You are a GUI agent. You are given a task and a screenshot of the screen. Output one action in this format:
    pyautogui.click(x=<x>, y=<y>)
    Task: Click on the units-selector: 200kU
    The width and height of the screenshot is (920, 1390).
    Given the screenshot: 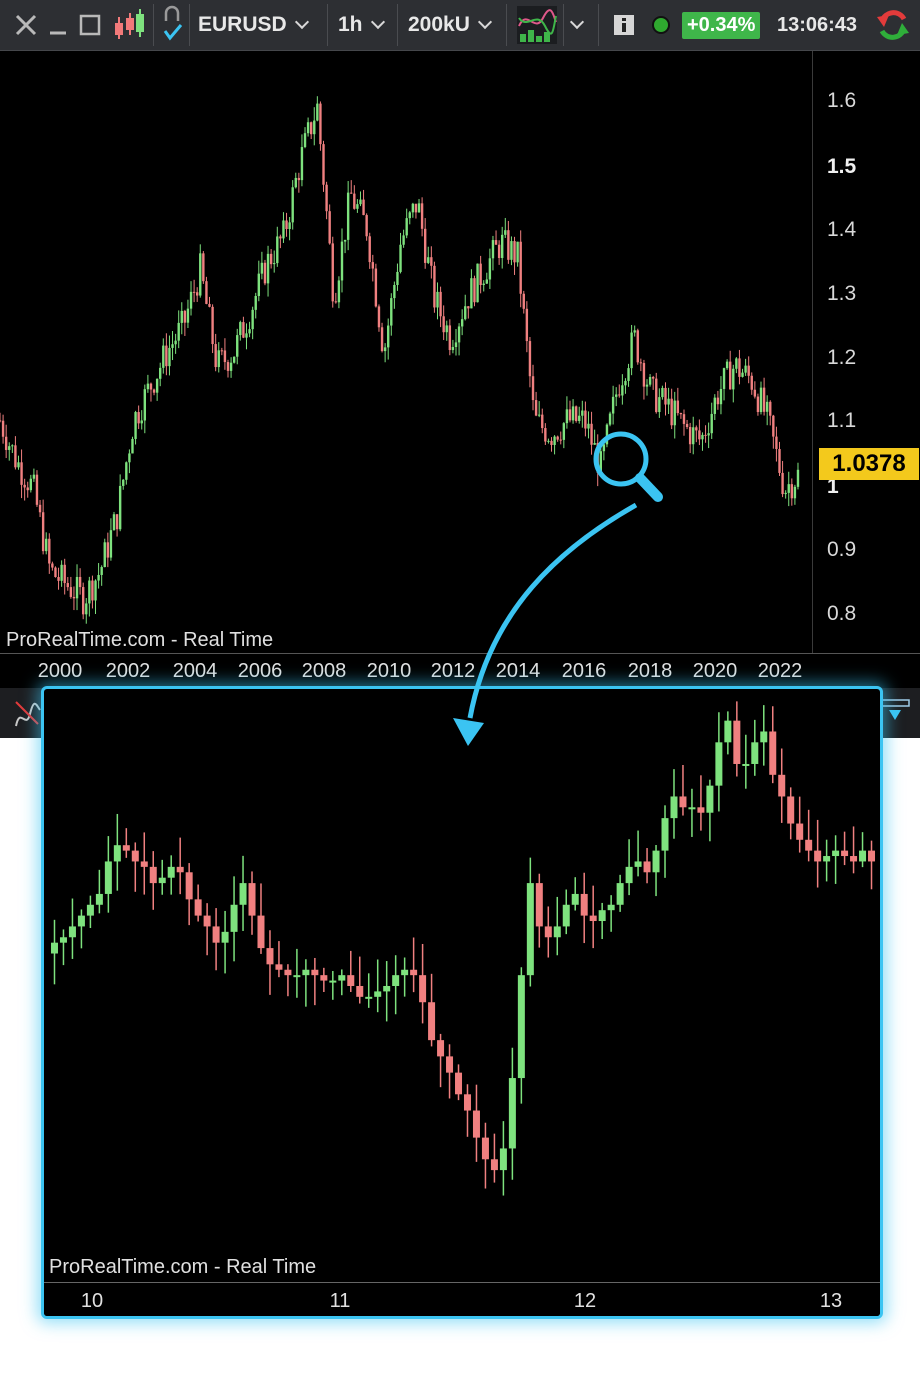 What is the action you would take?
    pyautogui.click(x=450, y=25)
    